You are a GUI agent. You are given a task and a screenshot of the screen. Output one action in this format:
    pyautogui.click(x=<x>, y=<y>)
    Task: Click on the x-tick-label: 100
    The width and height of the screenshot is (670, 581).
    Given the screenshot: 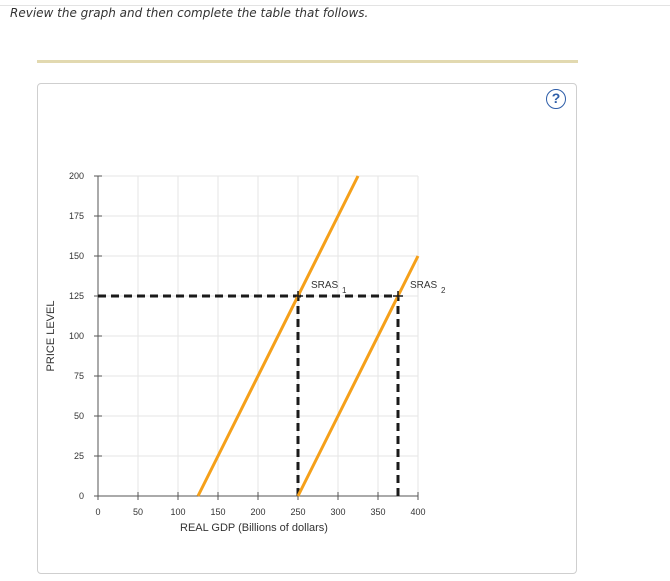 What is the action you would take?
    pyautogui.click(x=177, y=512)
    